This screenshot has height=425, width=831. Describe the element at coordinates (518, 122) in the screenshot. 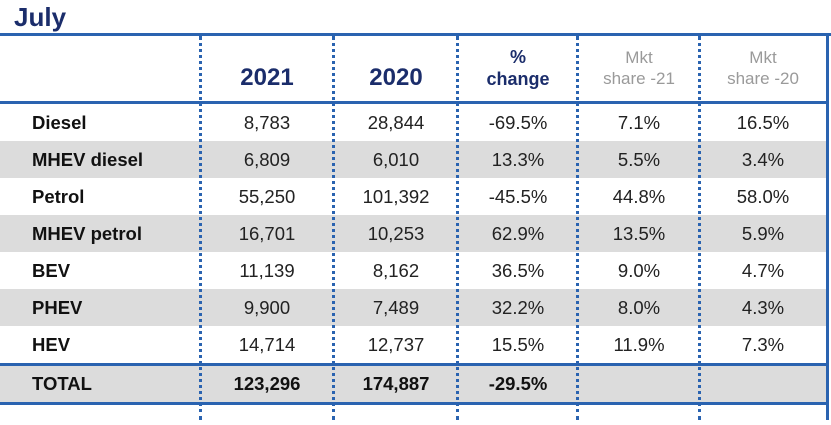

I see `value-pct-change: -69.5%` at that location.